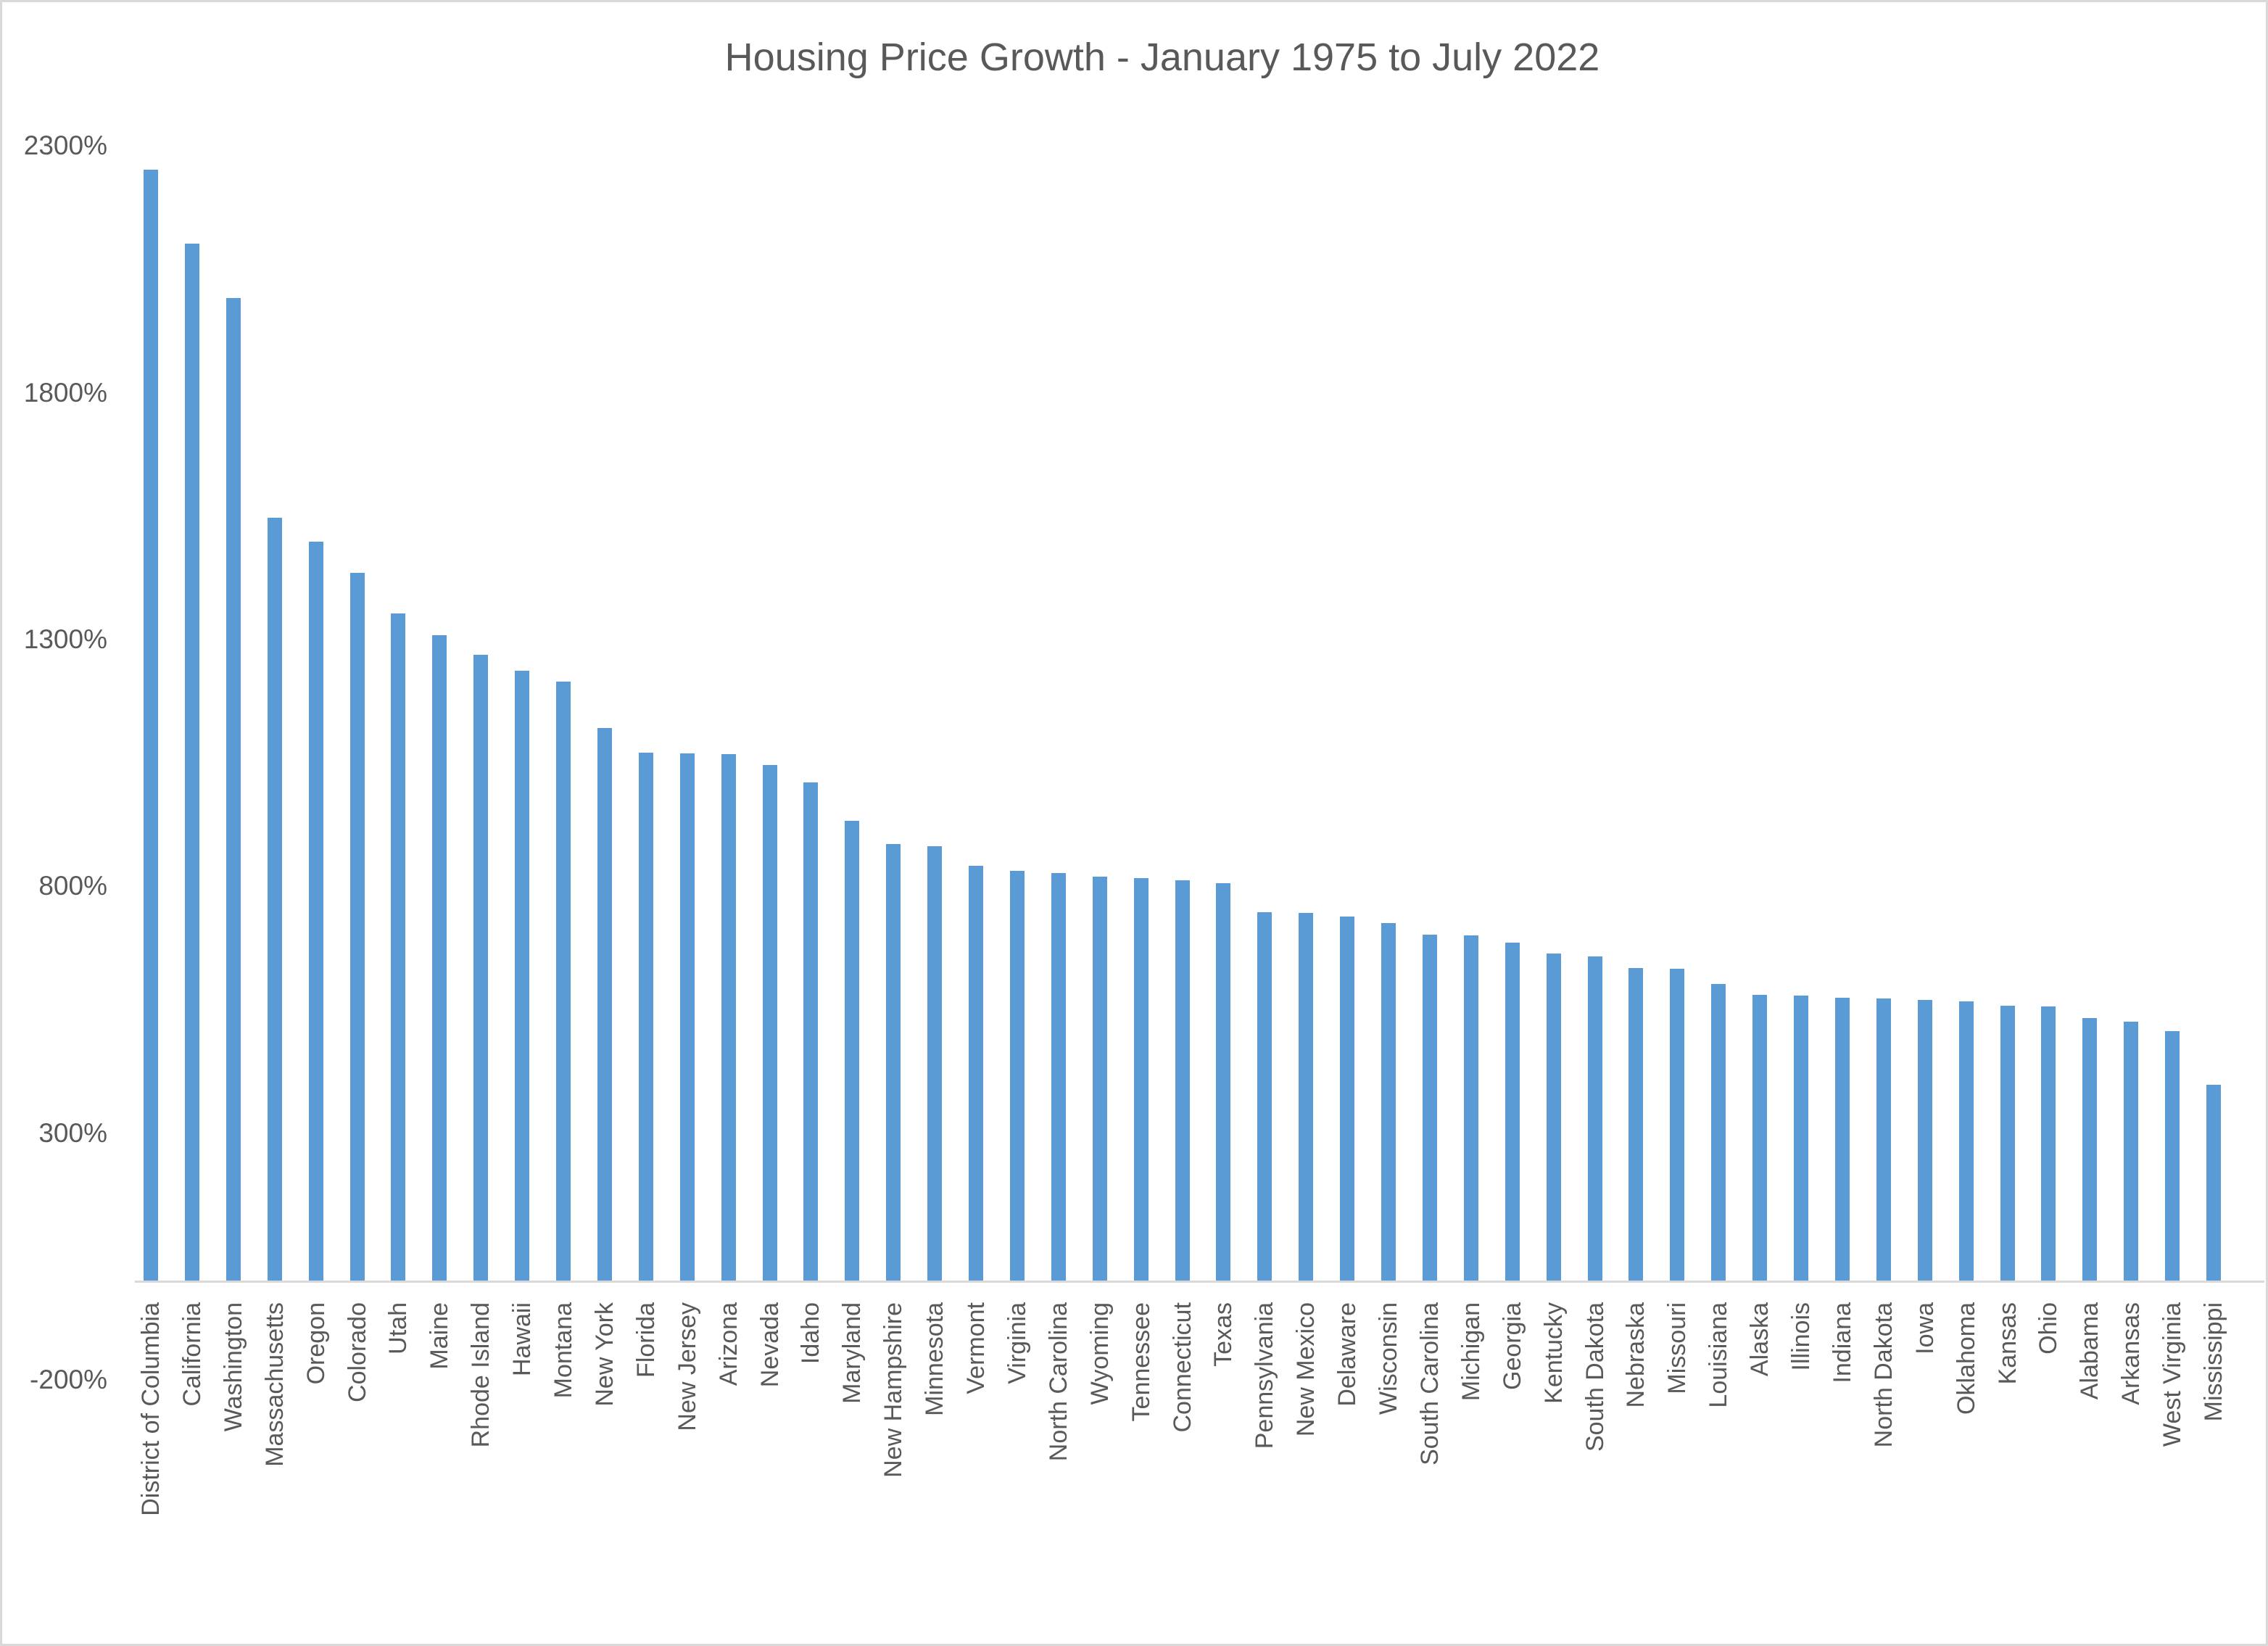 The width and height of the screenshot is (2268, 1646). What do you see at coordinates (1677, 1348) in the screenshot?
I see `x-axis-label: Missouri` at bounding box center [1677, 1348].